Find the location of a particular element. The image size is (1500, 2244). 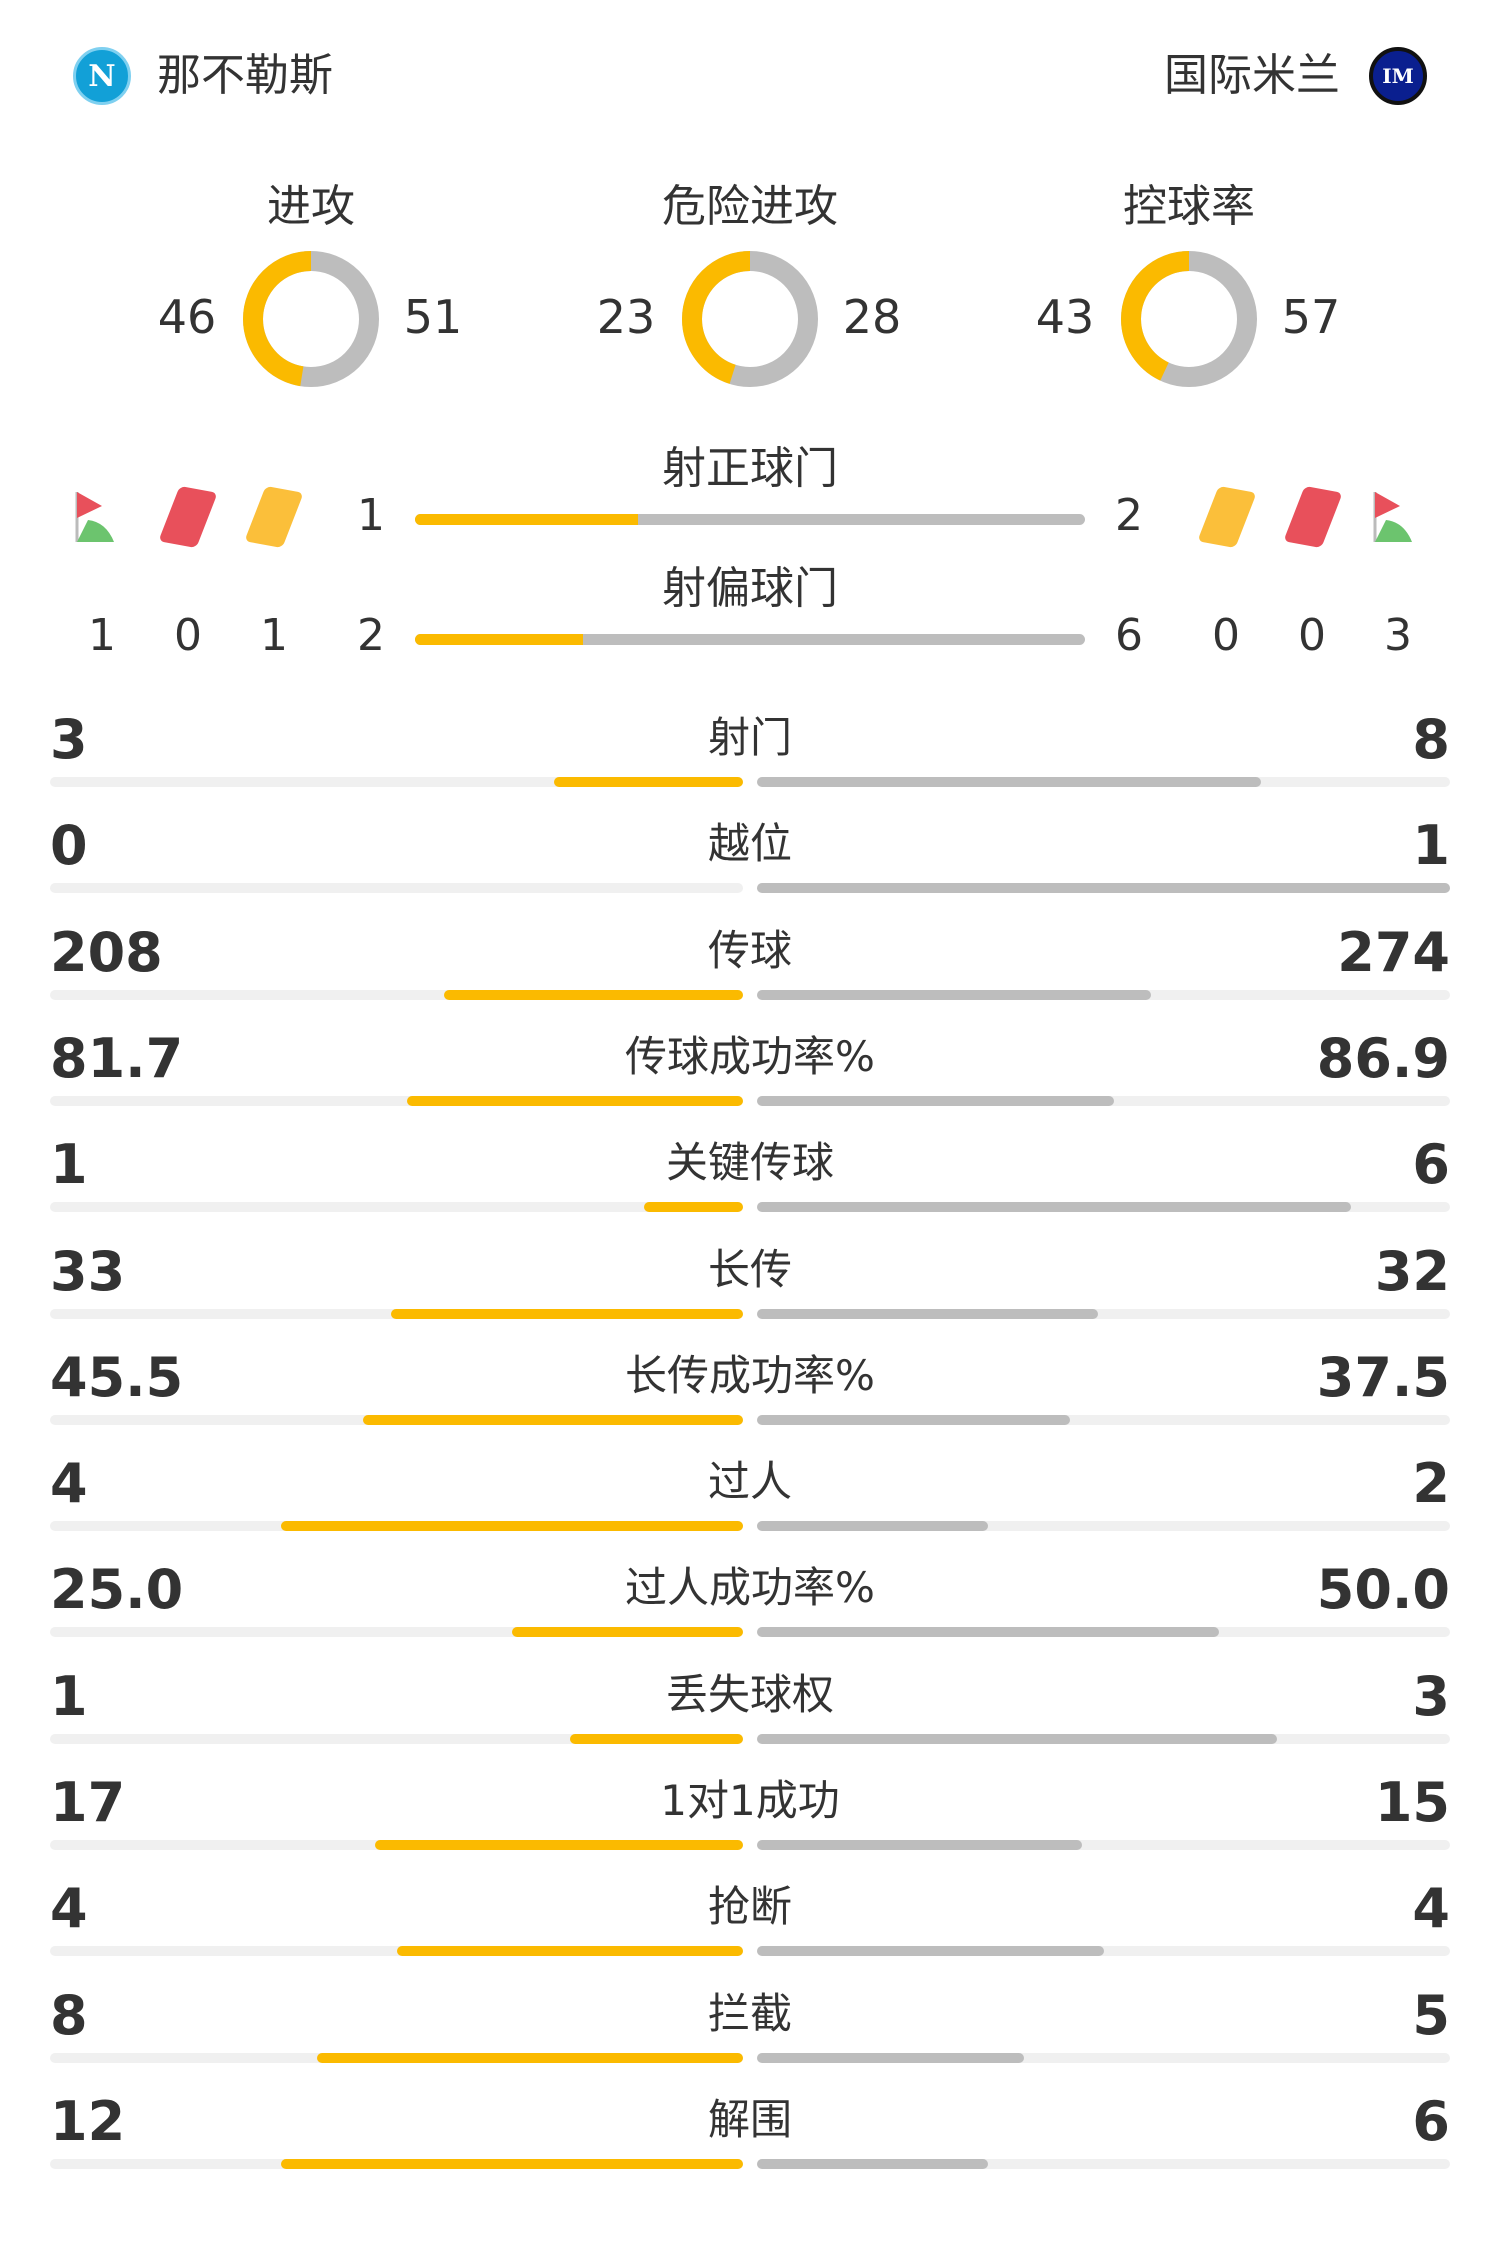

home-team-logo: N is located at coordinates (102, 76).